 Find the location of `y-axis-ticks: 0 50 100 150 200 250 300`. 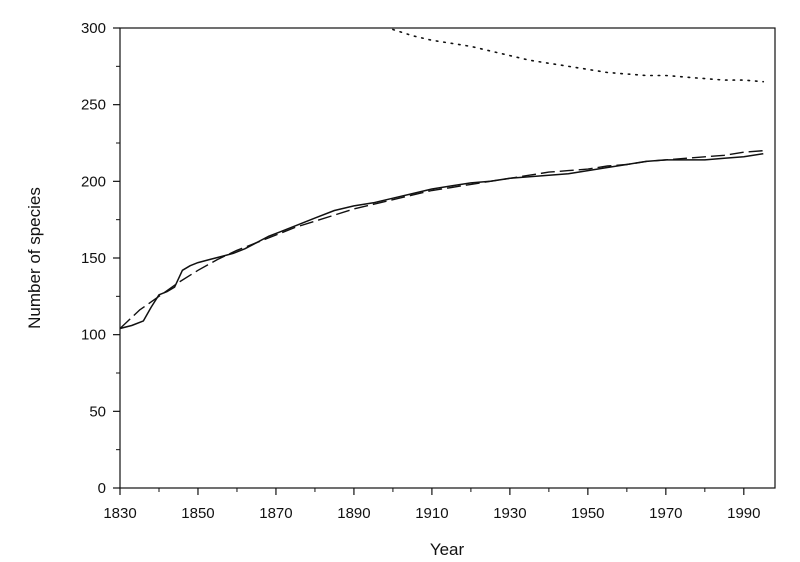

y-axis-ticks: 0 50 100 150 200 250 300 is located at coordinates (100, 258).